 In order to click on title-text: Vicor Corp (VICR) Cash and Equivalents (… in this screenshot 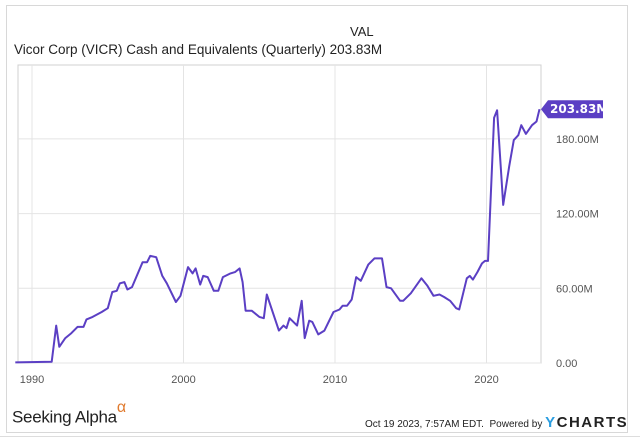, I will do `click(170, 49)`.